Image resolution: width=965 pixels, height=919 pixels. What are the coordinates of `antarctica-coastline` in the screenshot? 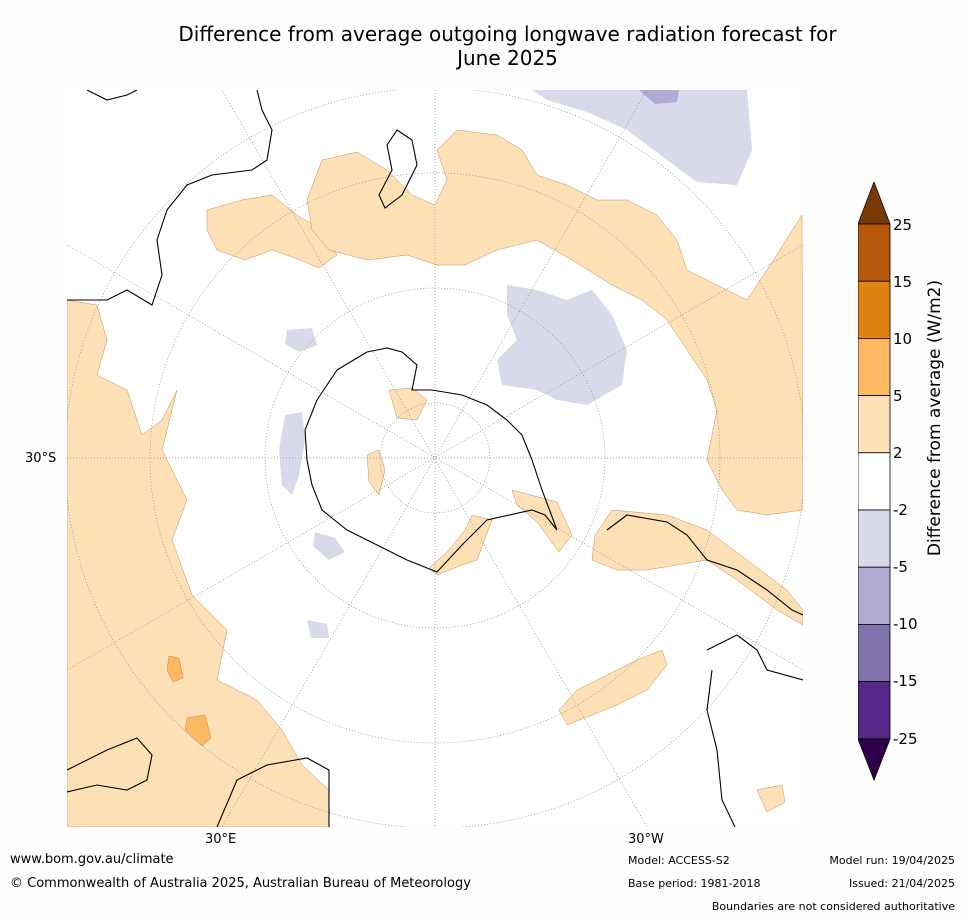 It's located at (431, 460).